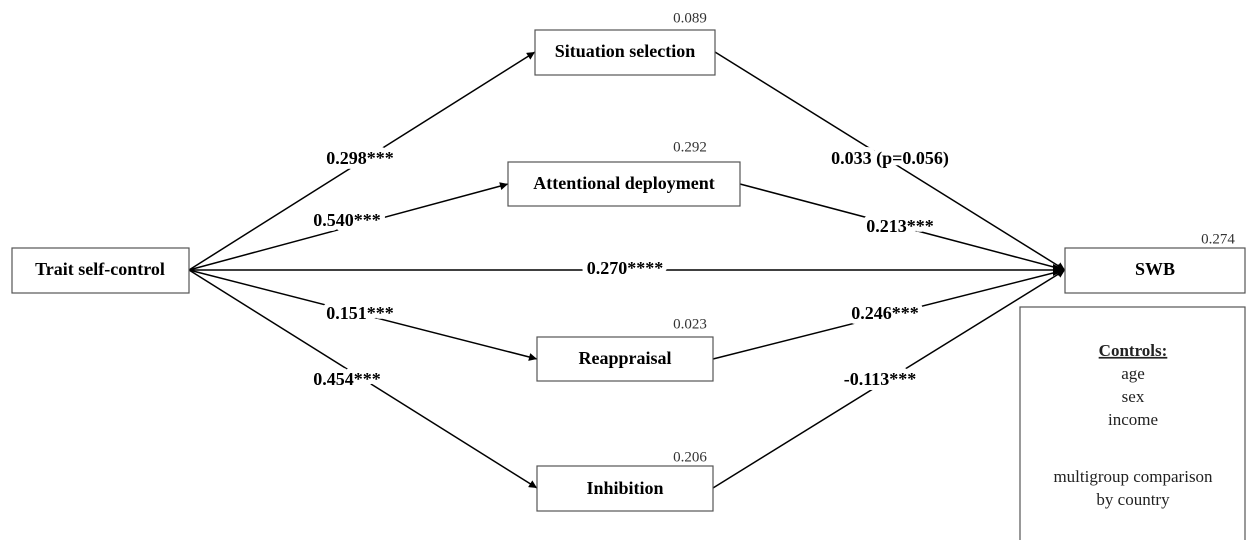 Image resolution: width=1258 pixels, height=540 pixels. I want to click on edge-label: 0.246***, so click(885, 313).